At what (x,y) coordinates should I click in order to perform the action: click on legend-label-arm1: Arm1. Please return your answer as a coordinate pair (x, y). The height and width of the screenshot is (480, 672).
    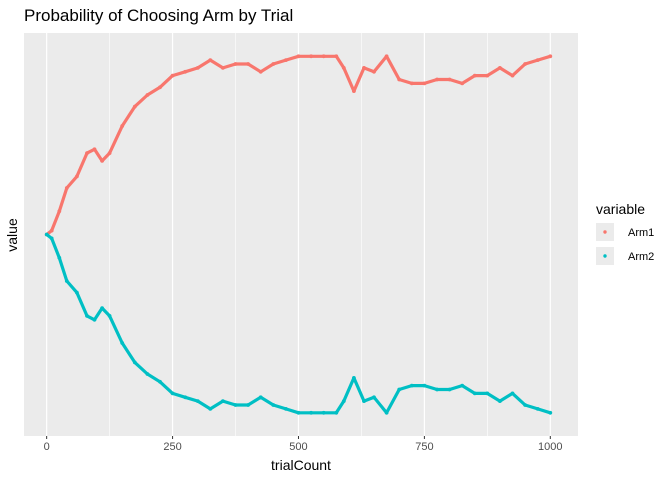
    Looking at the image, I should click on (641, 233).